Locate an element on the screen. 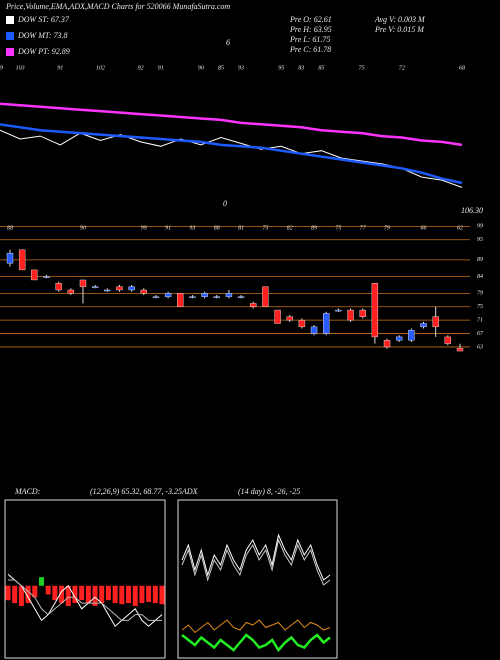 This screenshot has width=500, height=660. x-tick-label: 95 is located at coordinates (281, 68).